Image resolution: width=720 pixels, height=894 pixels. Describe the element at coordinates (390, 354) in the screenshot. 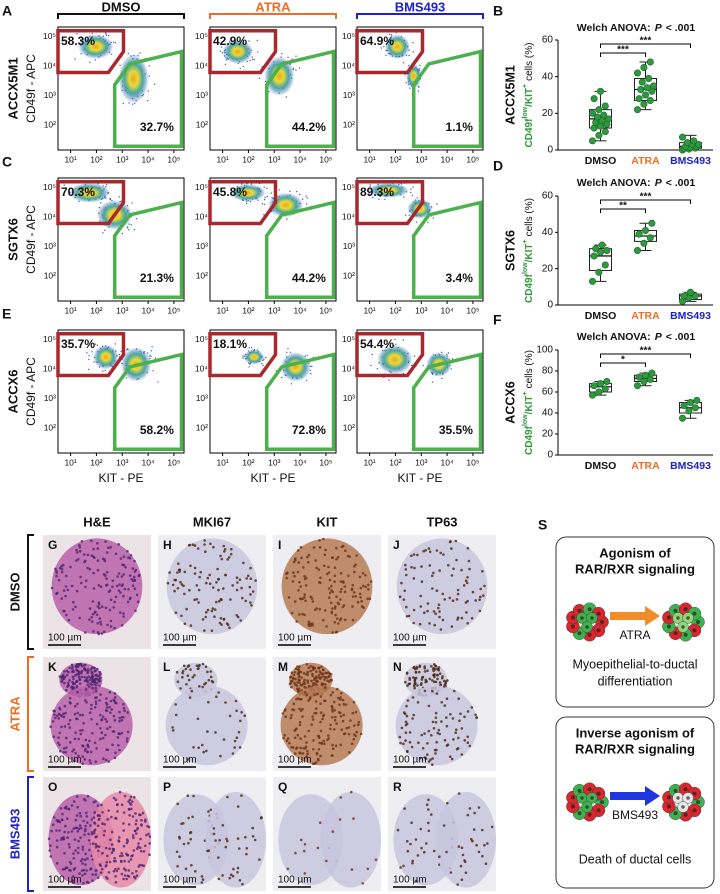

I see `red-gate` at that location.